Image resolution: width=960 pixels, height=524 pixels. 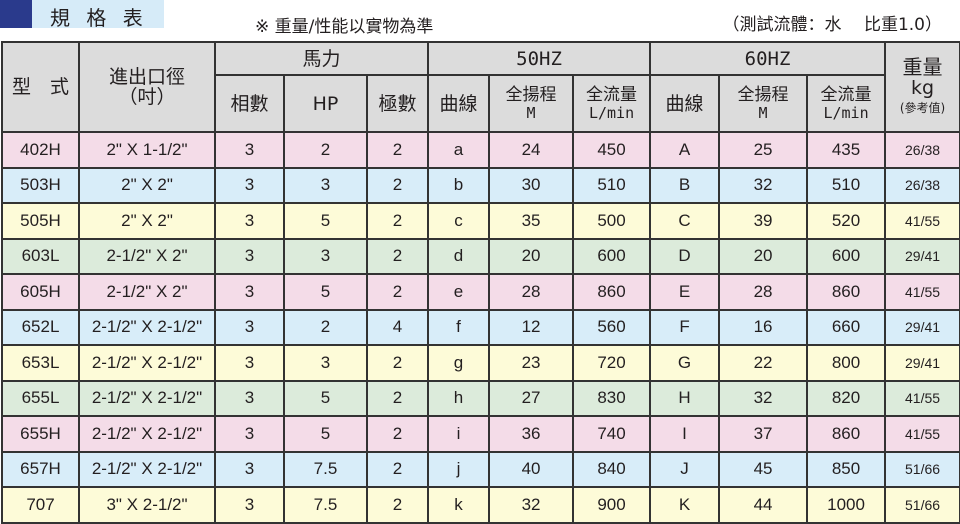 What do you see at coordinates (846, 434) in the screenshot?
I see `cell-f60: 860` at bounding box center [846, 434].